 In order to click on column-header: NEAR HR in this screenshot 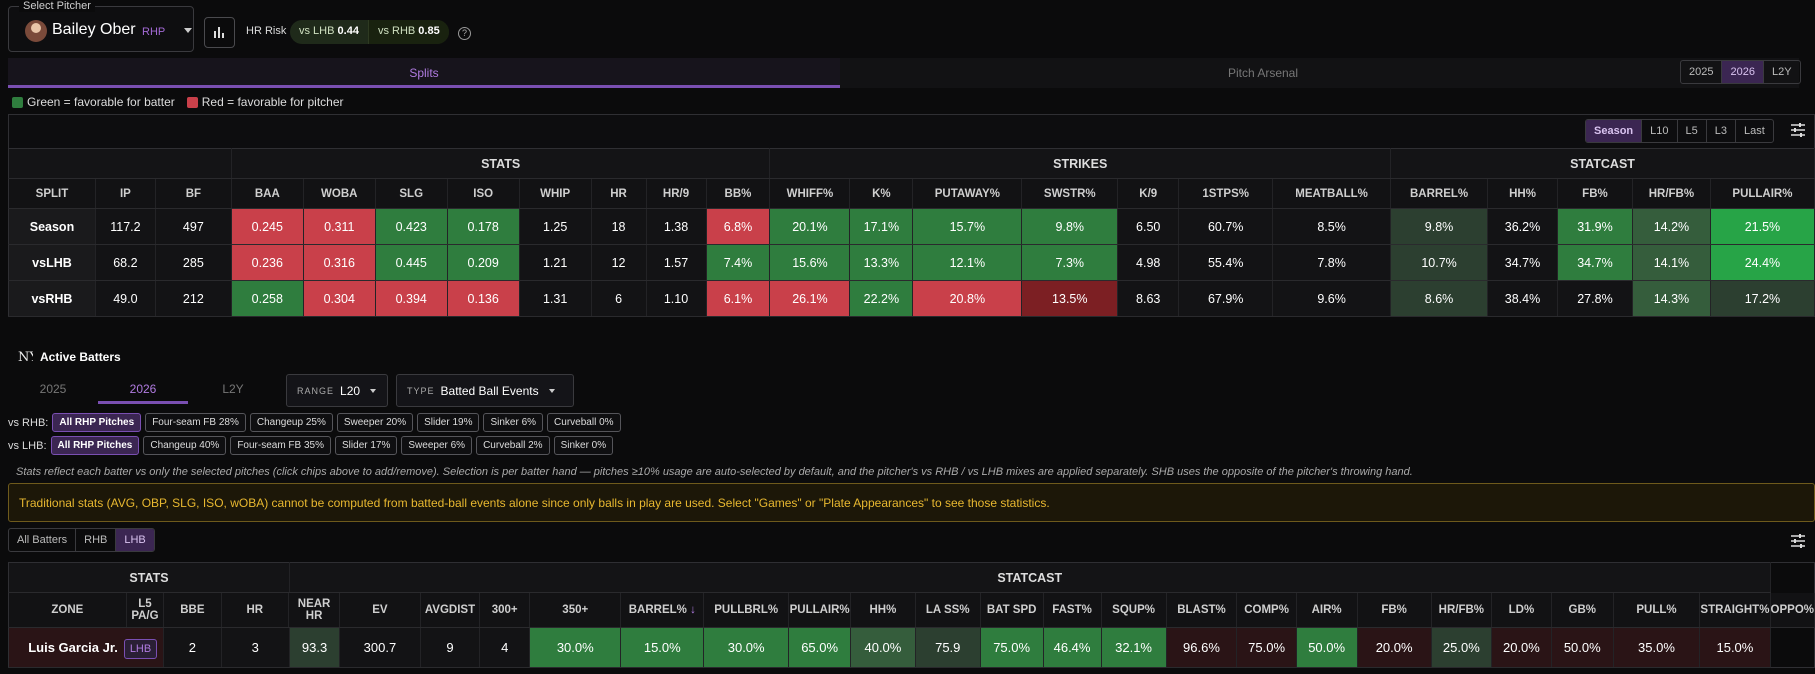, I will do `click(314, 610)`.